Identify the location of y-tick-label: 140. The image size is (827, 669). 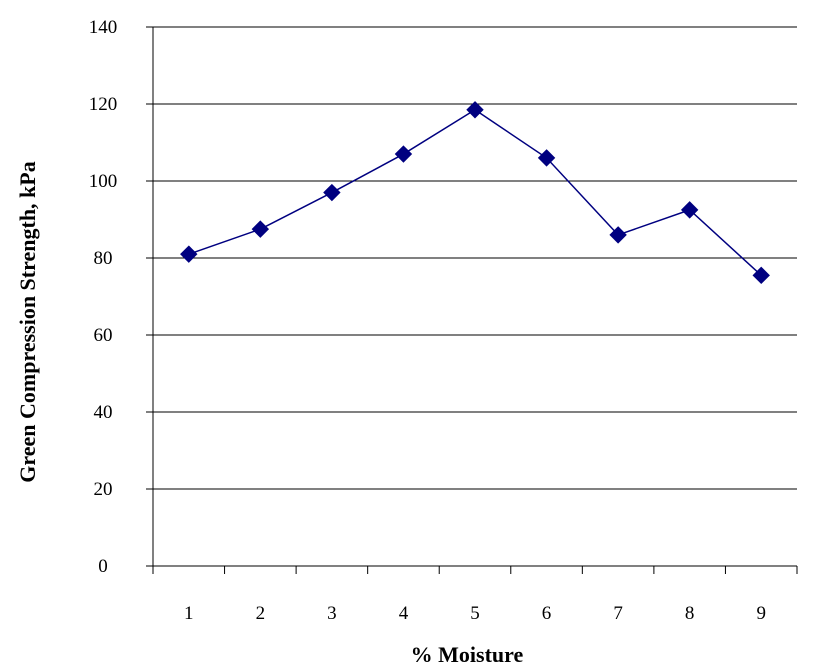
(103, 27).